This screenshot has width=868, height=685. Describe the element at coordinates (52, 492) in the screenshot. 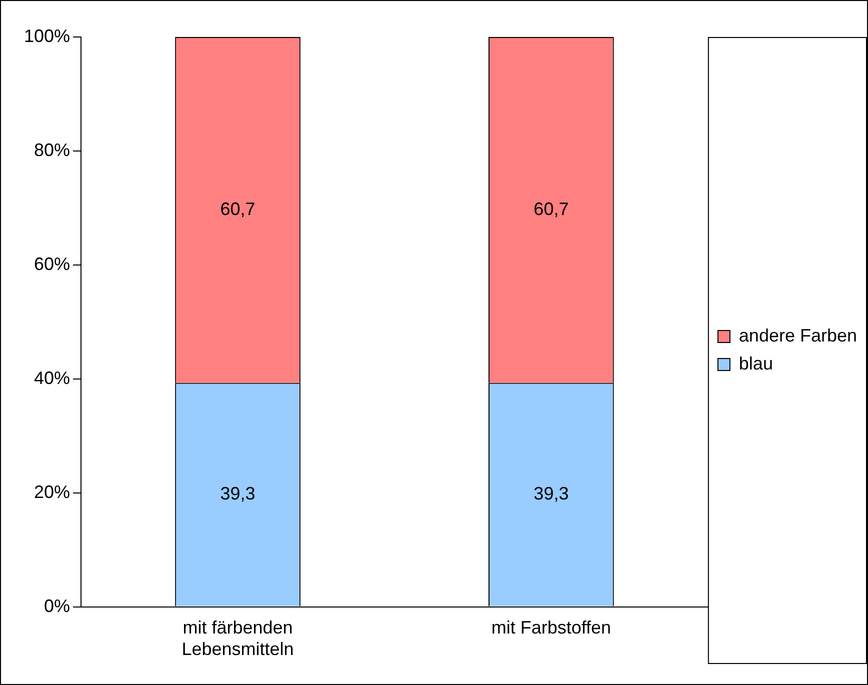

I see `y-tick-label: 20%` at that location.